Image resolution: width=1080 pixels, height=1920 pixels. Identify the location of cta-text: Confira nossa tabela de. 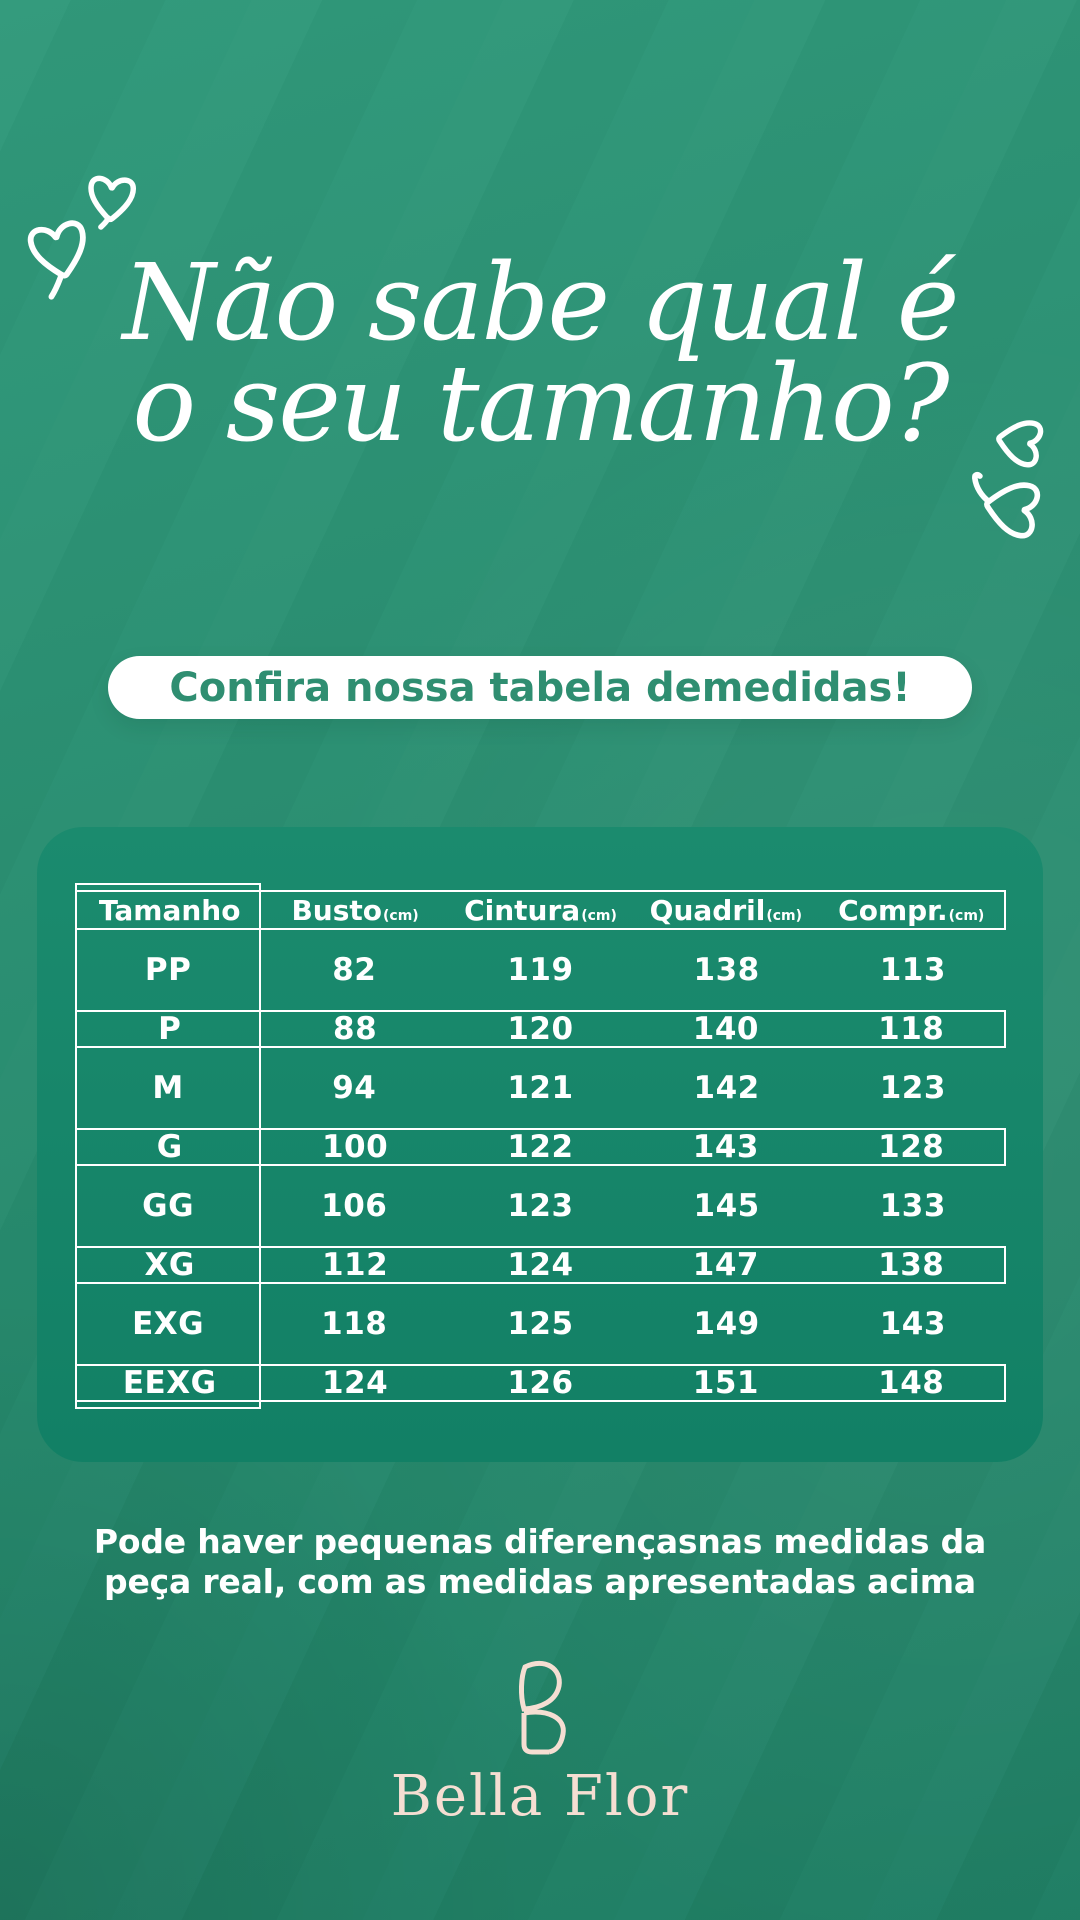
(435, 687).